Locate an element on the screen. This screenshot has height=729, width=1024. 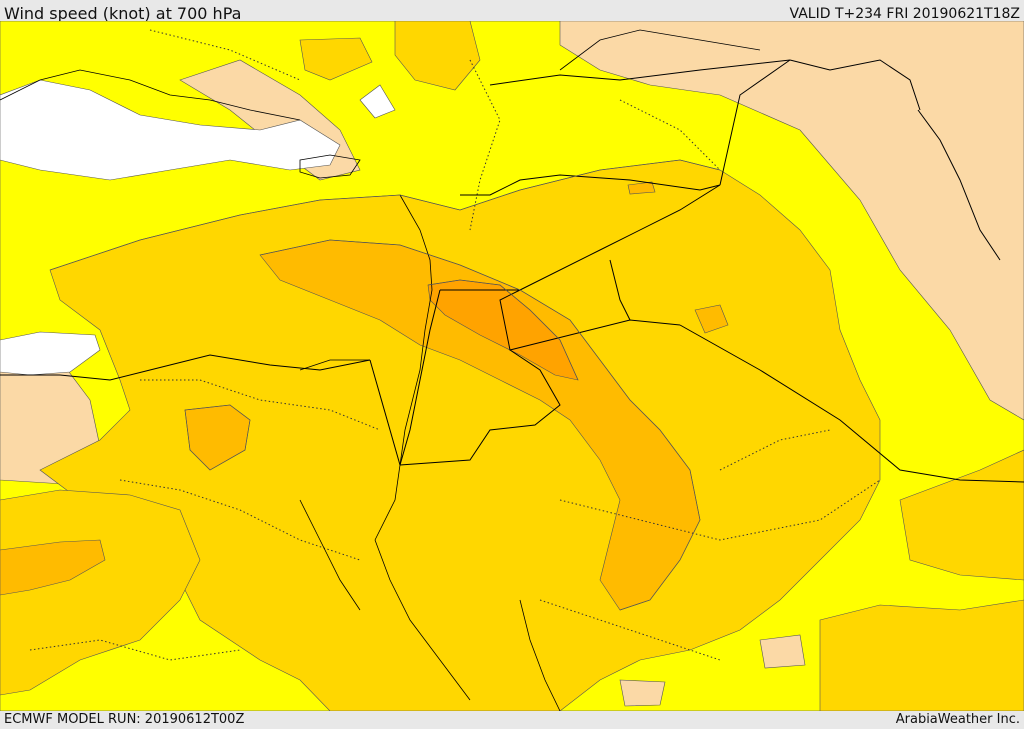
fill-calm-east-med is located at coordinates (170, 130).